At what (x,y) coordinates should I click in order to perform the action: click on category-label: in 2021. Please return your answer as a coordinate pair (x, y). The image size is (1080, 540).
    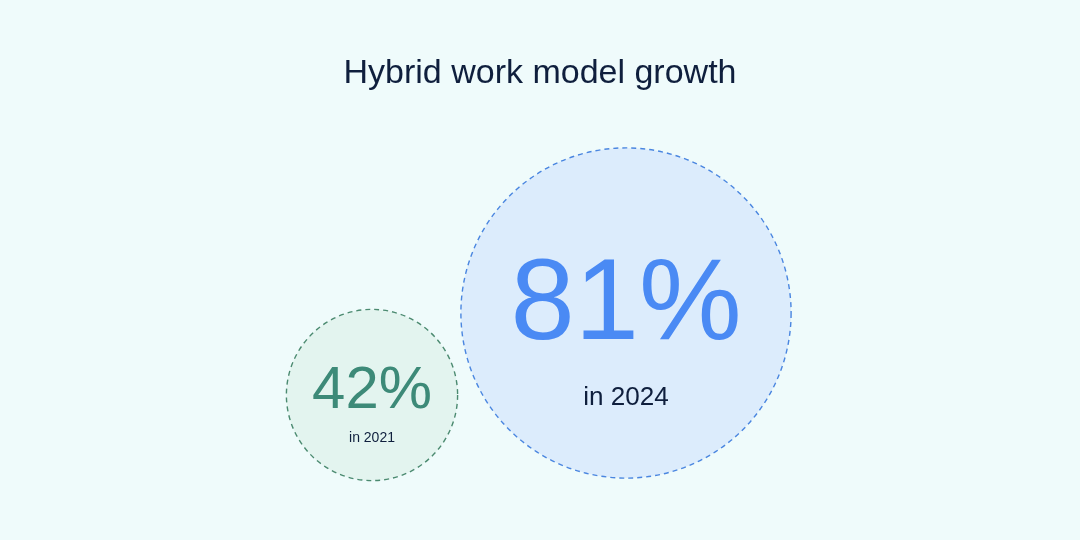
    Looking at the image, I should click on (372, 437).